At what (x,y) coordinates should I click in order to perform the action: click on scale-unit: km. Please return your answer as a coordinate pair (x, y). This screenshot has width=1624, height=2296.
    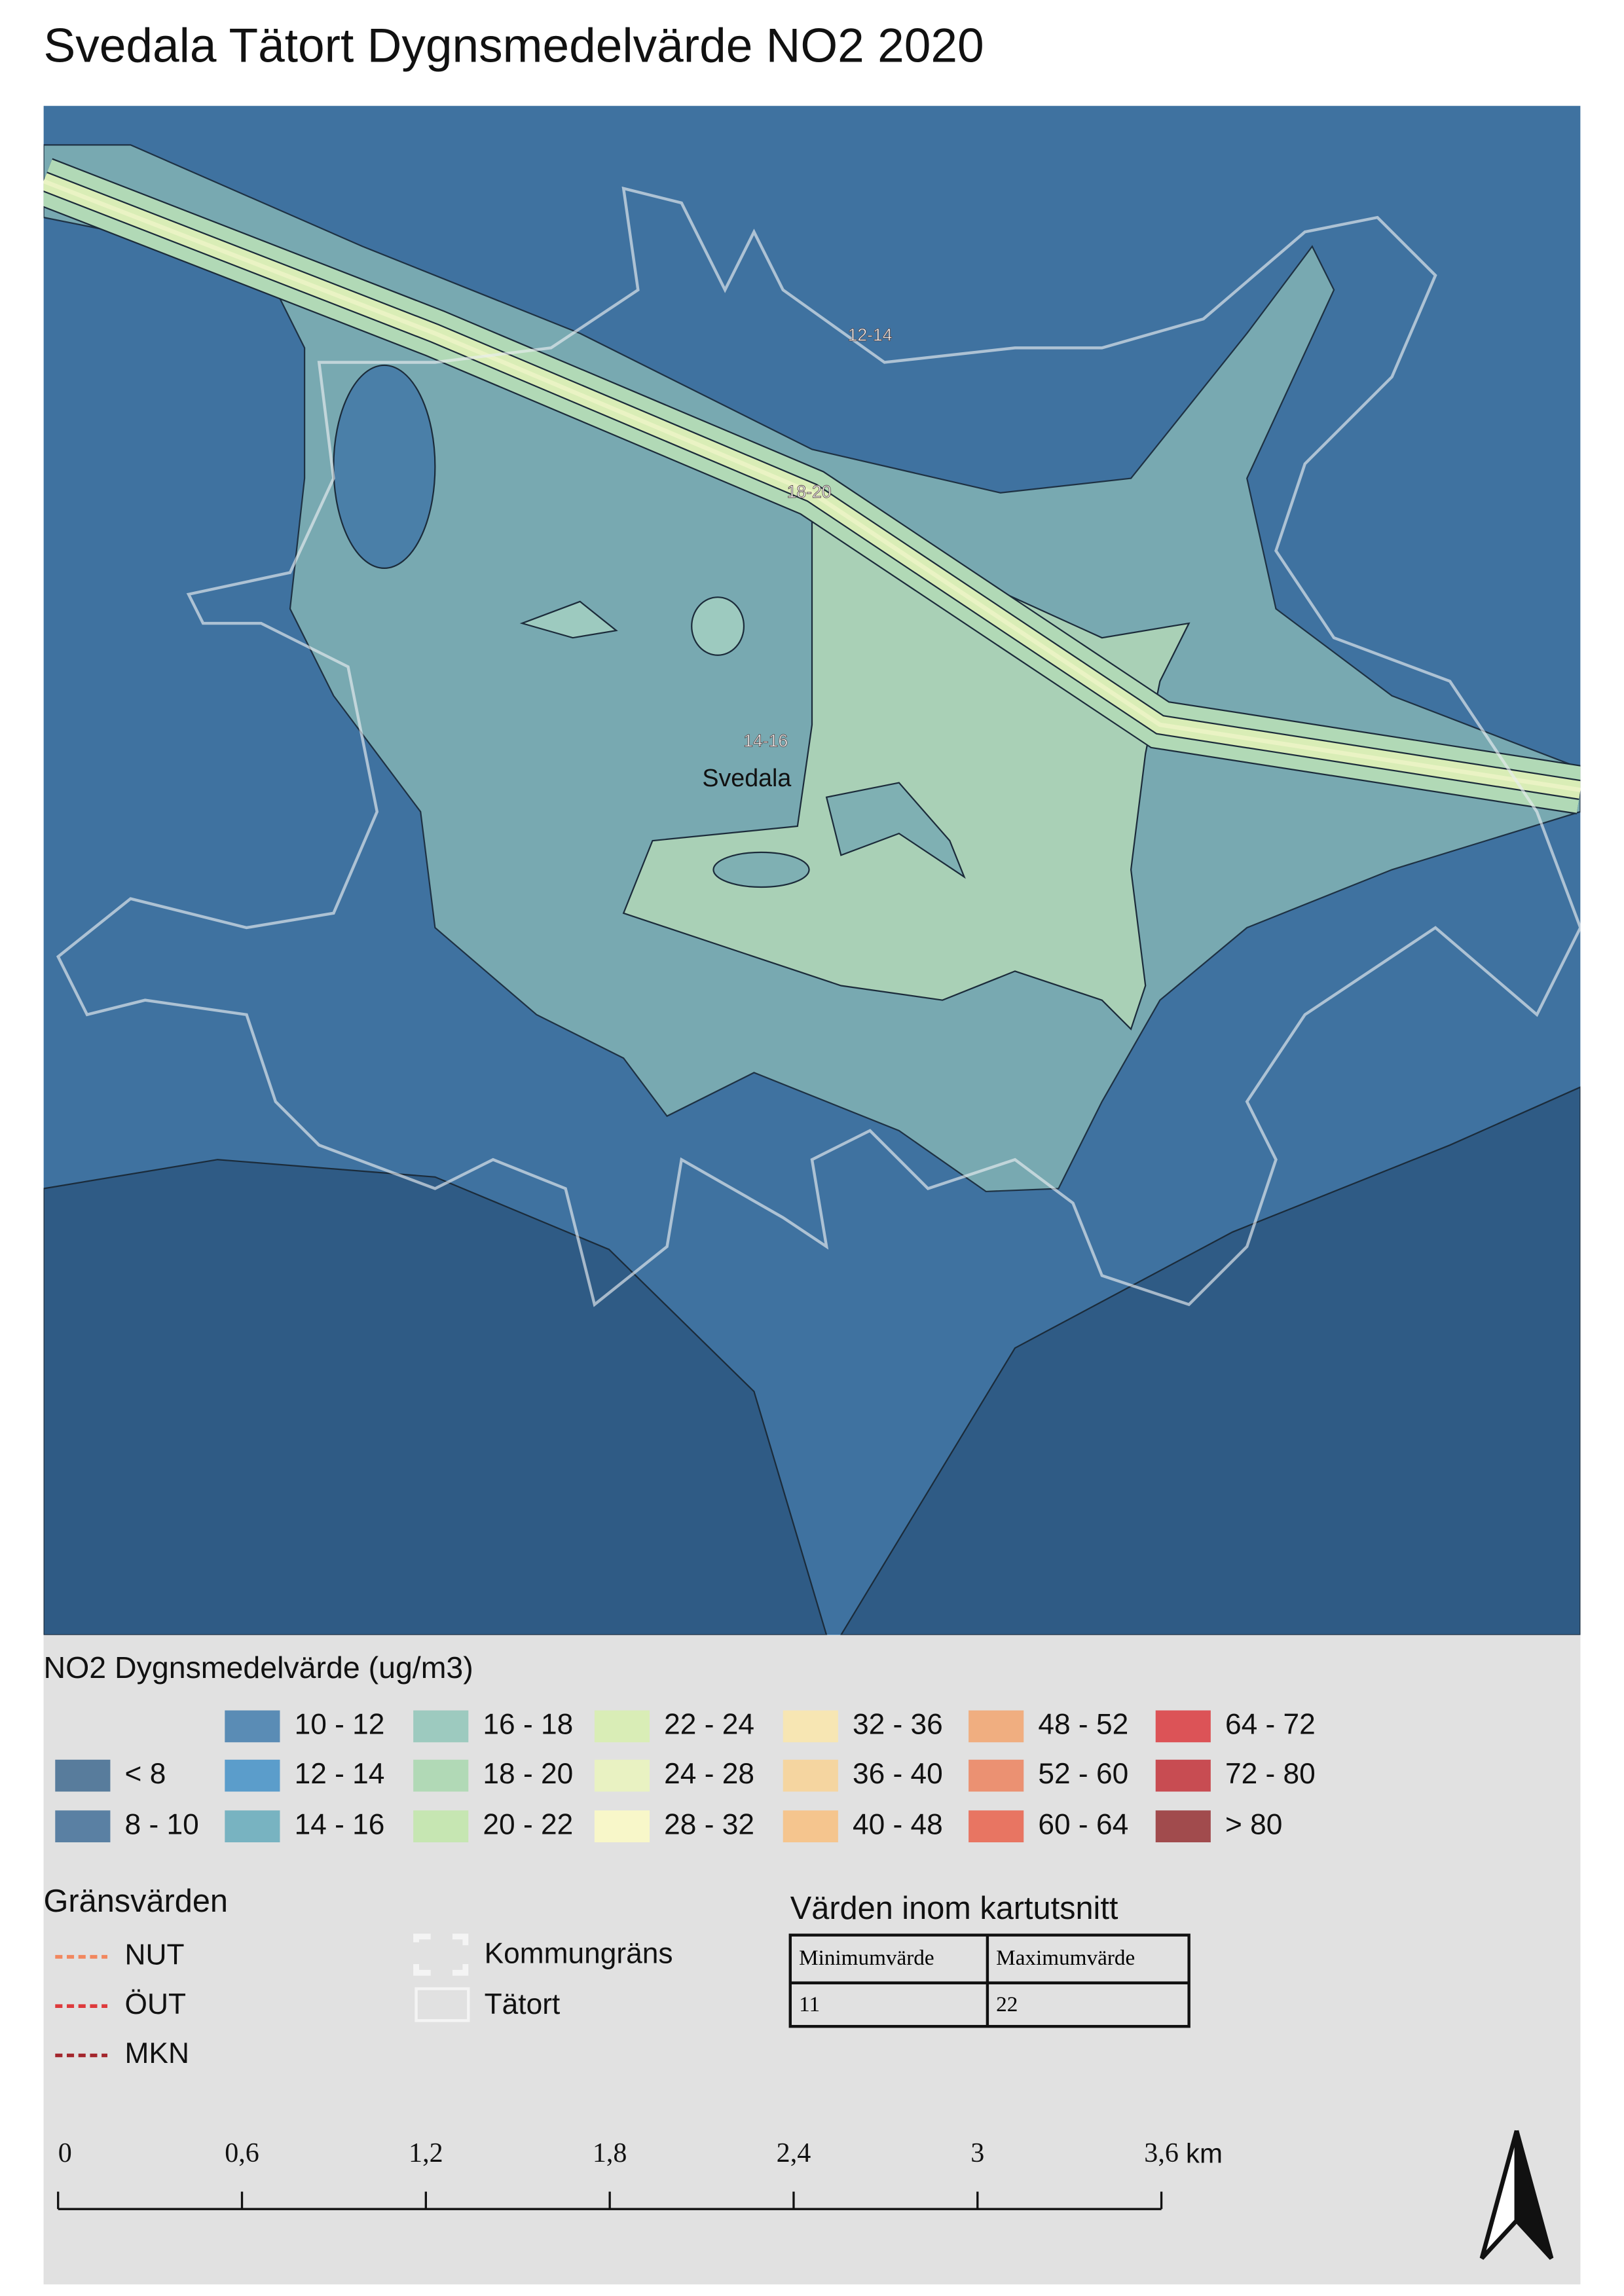
    Looking at the image, I should click on (1204, 2153).